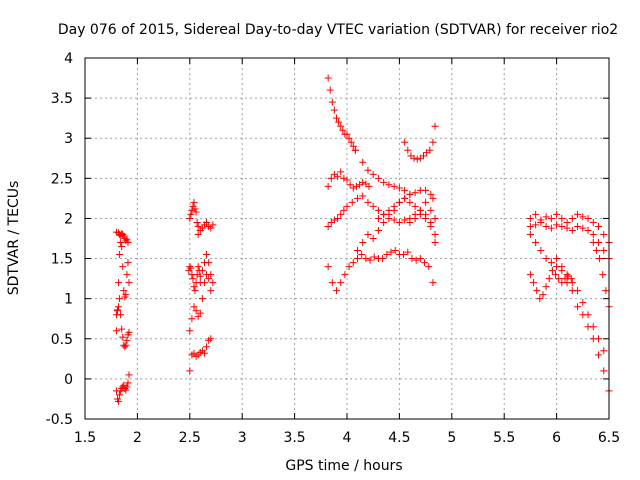  I want to click on series-arc-b4, so click(200, 355).